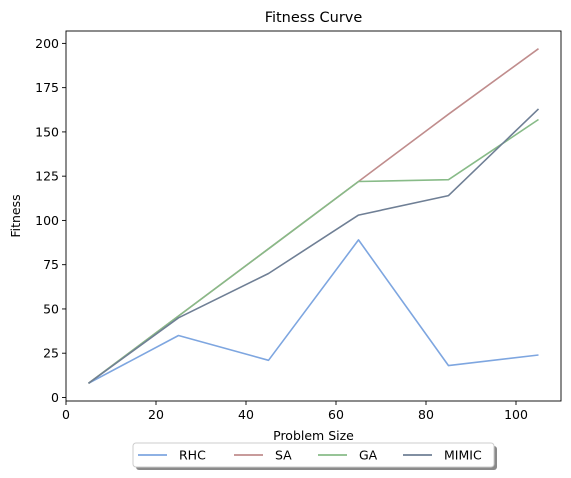 The height and width of the screenshot is (478, 571). Describe the element at coordinates (55, 397) in the screenshot. I see `y-tick-label: 0` at that location.